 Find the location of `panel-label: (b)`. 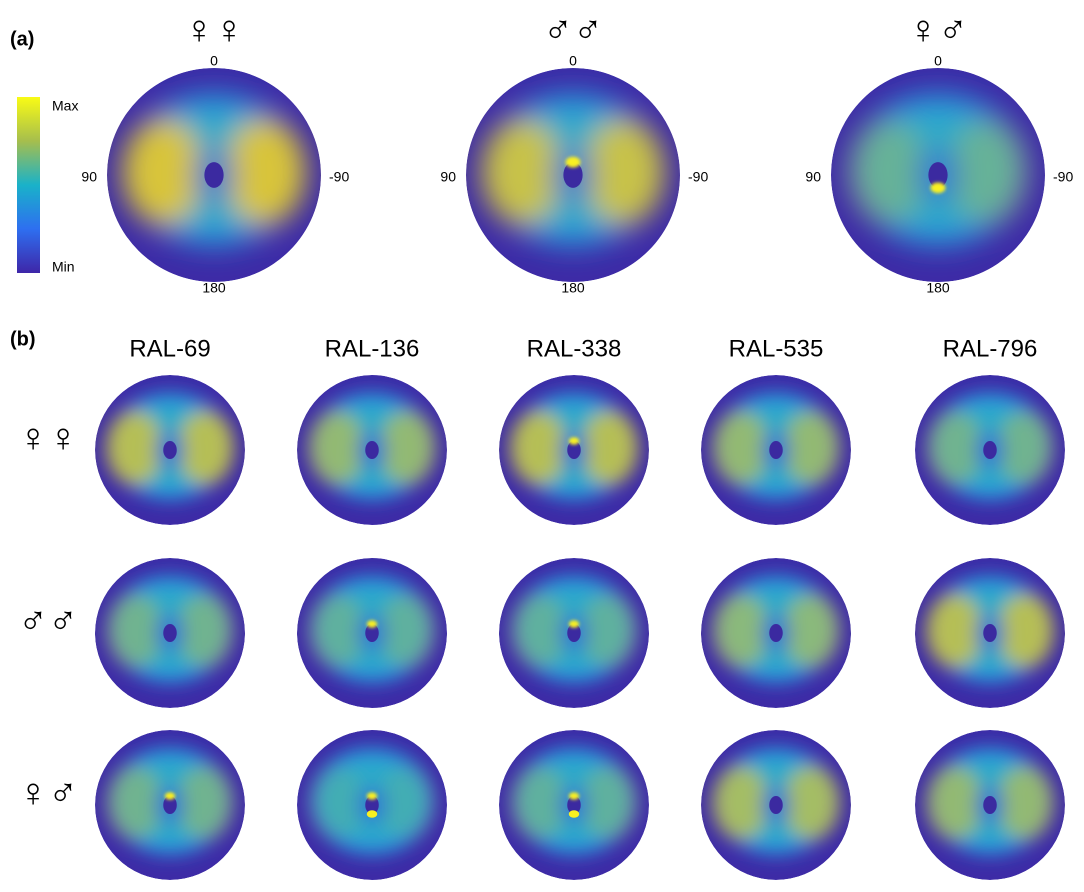

panel-label: (b) is located at coordinates (23, 339).